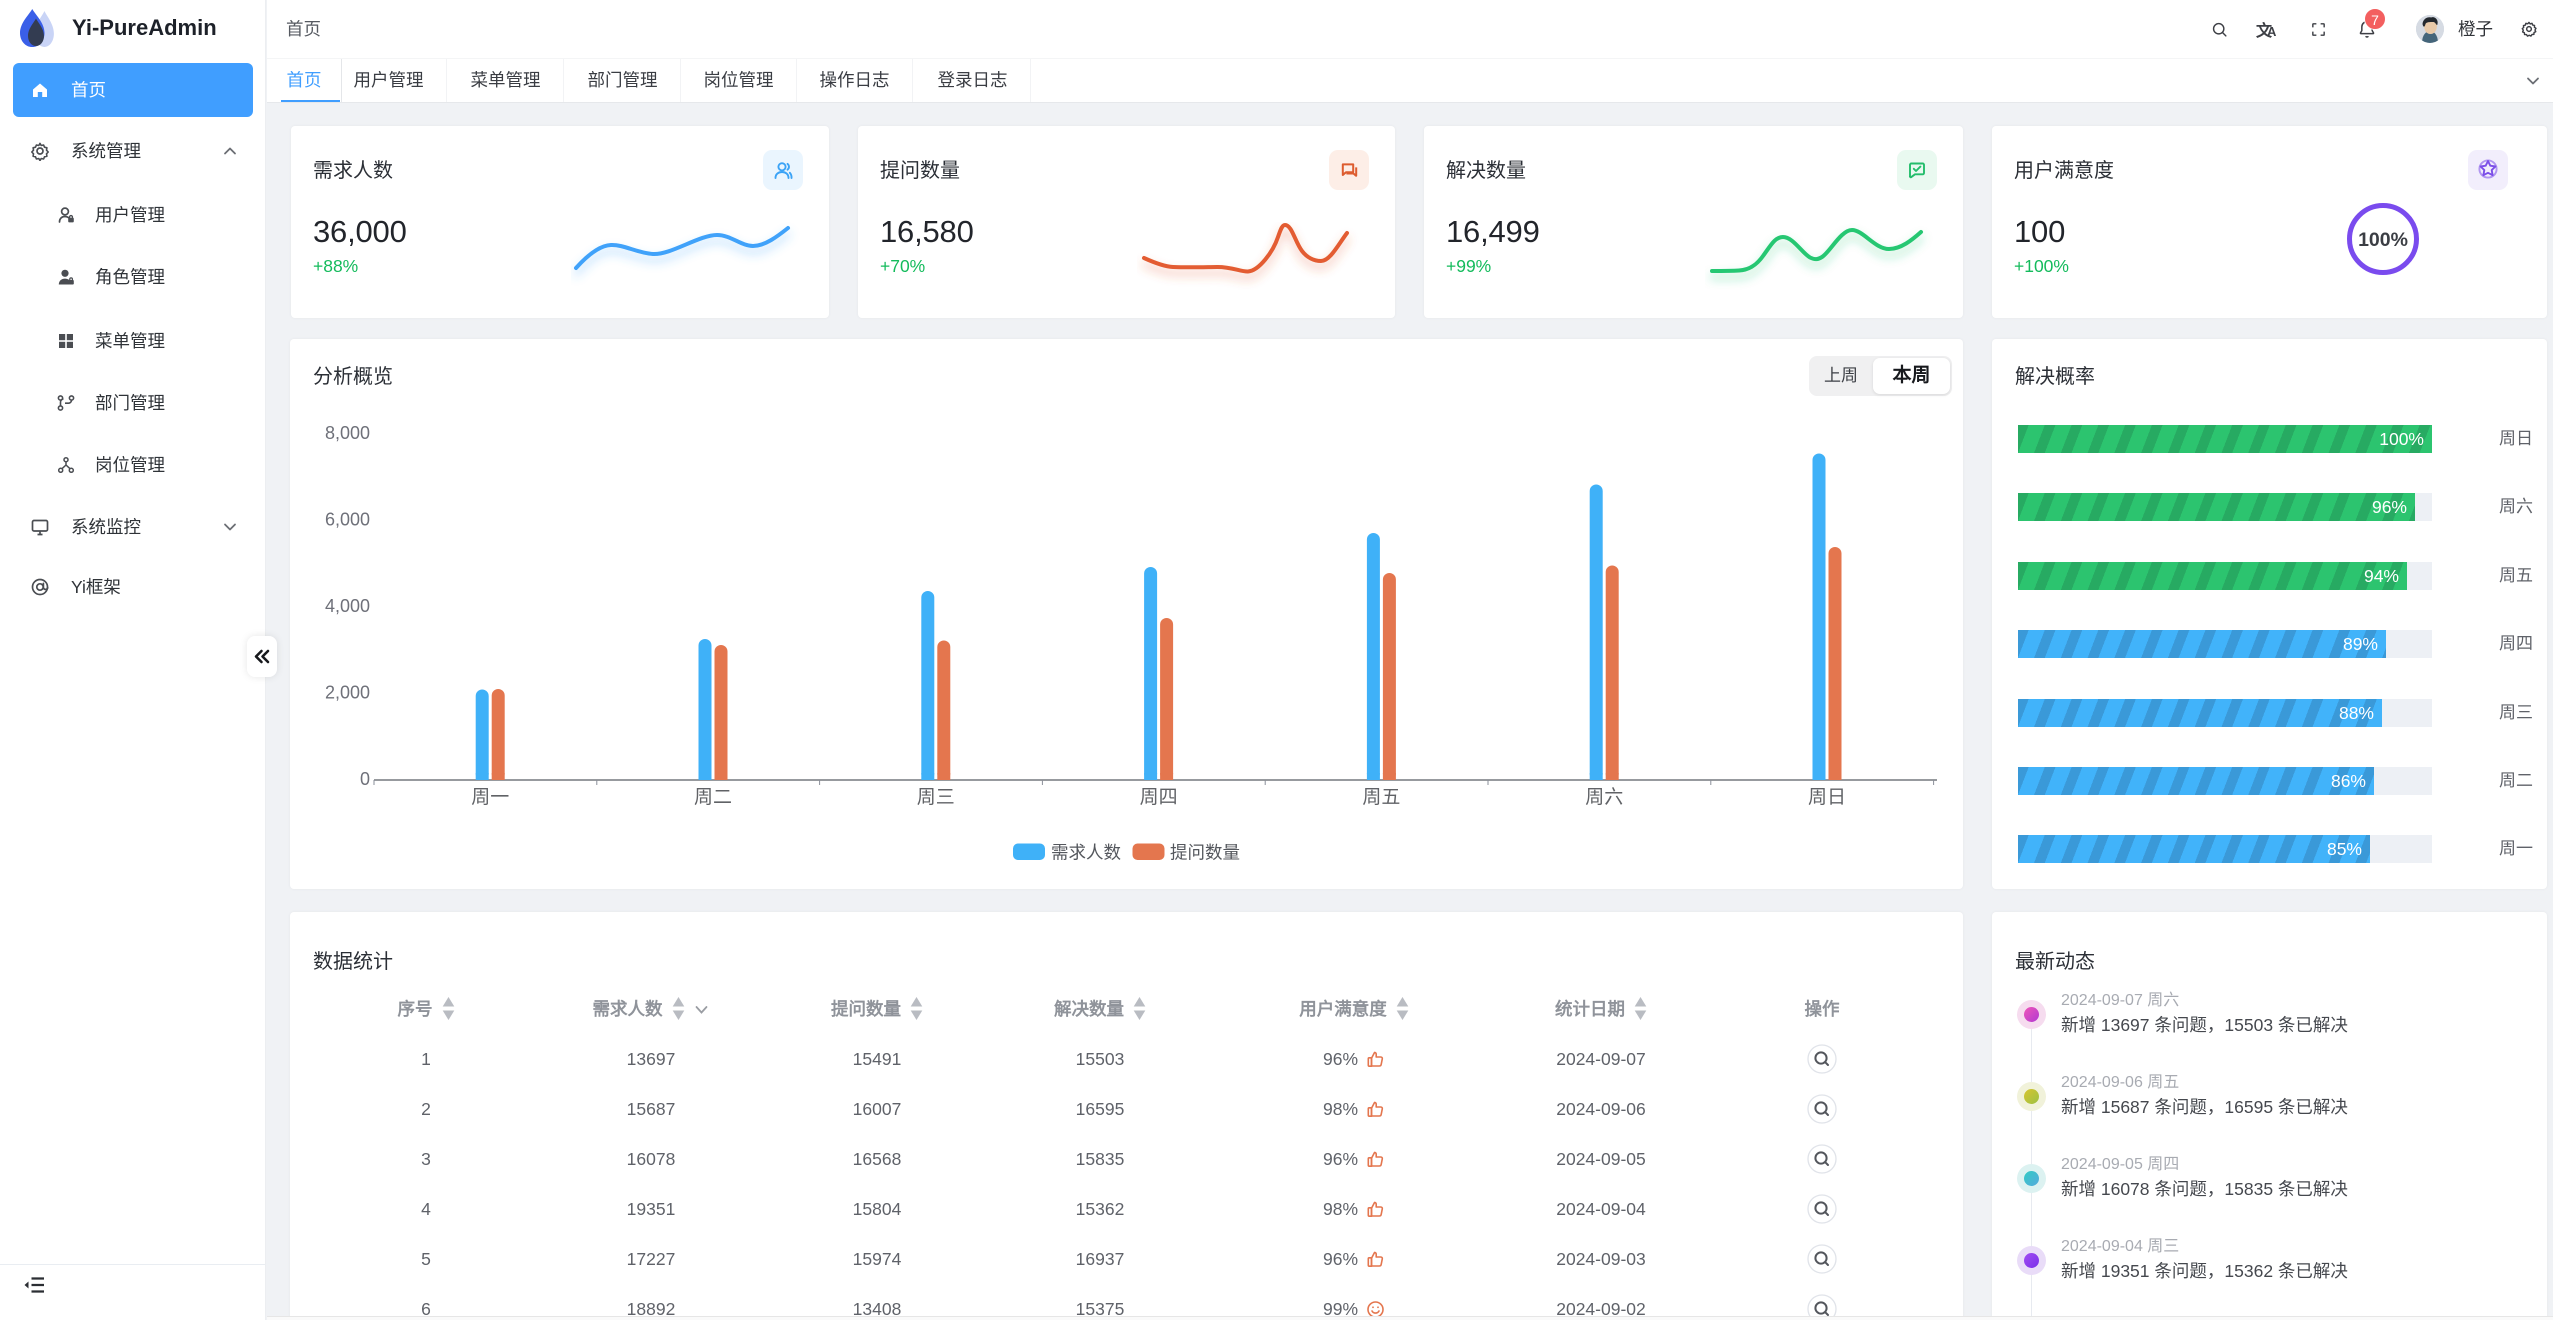 This screenshot has height=1320, width=2553. What do you see at coordinates (347, 433) in the screenshot?
I see `svg-text: 8,000` at bounding box center [347, 433].